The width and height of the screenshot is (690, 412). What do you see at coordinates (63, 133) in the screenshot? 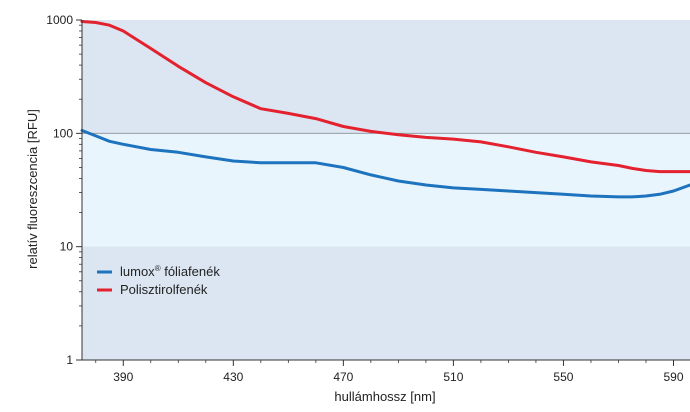
I see `y-tick-label-100: 100` at bounding box center [63, 133].